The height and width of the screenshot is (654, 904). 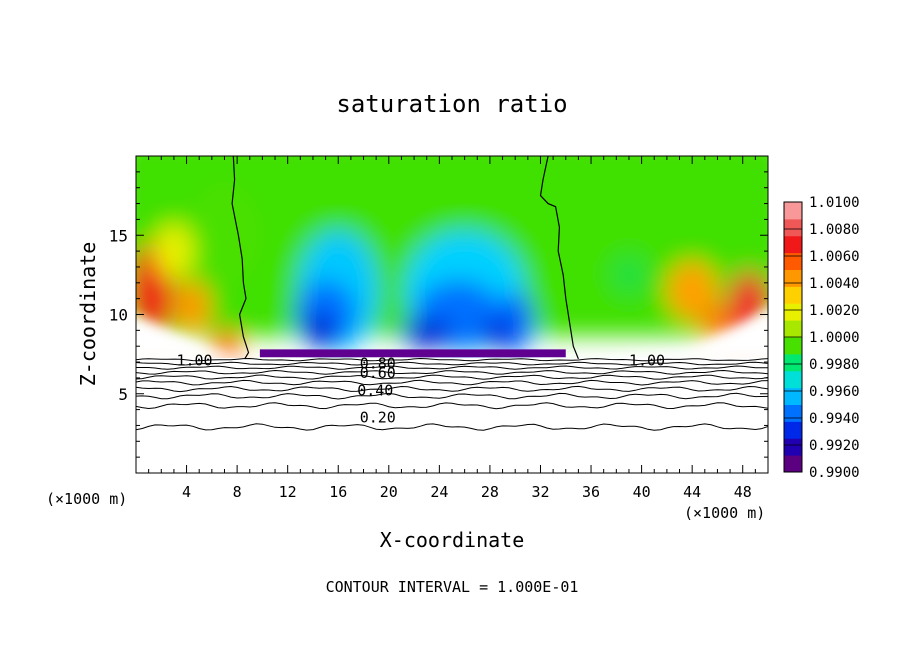 What do you see at coordinates (540, 492) in the screenshot?
I see `x-tick-label: 32` at bounding box center [540, 492].